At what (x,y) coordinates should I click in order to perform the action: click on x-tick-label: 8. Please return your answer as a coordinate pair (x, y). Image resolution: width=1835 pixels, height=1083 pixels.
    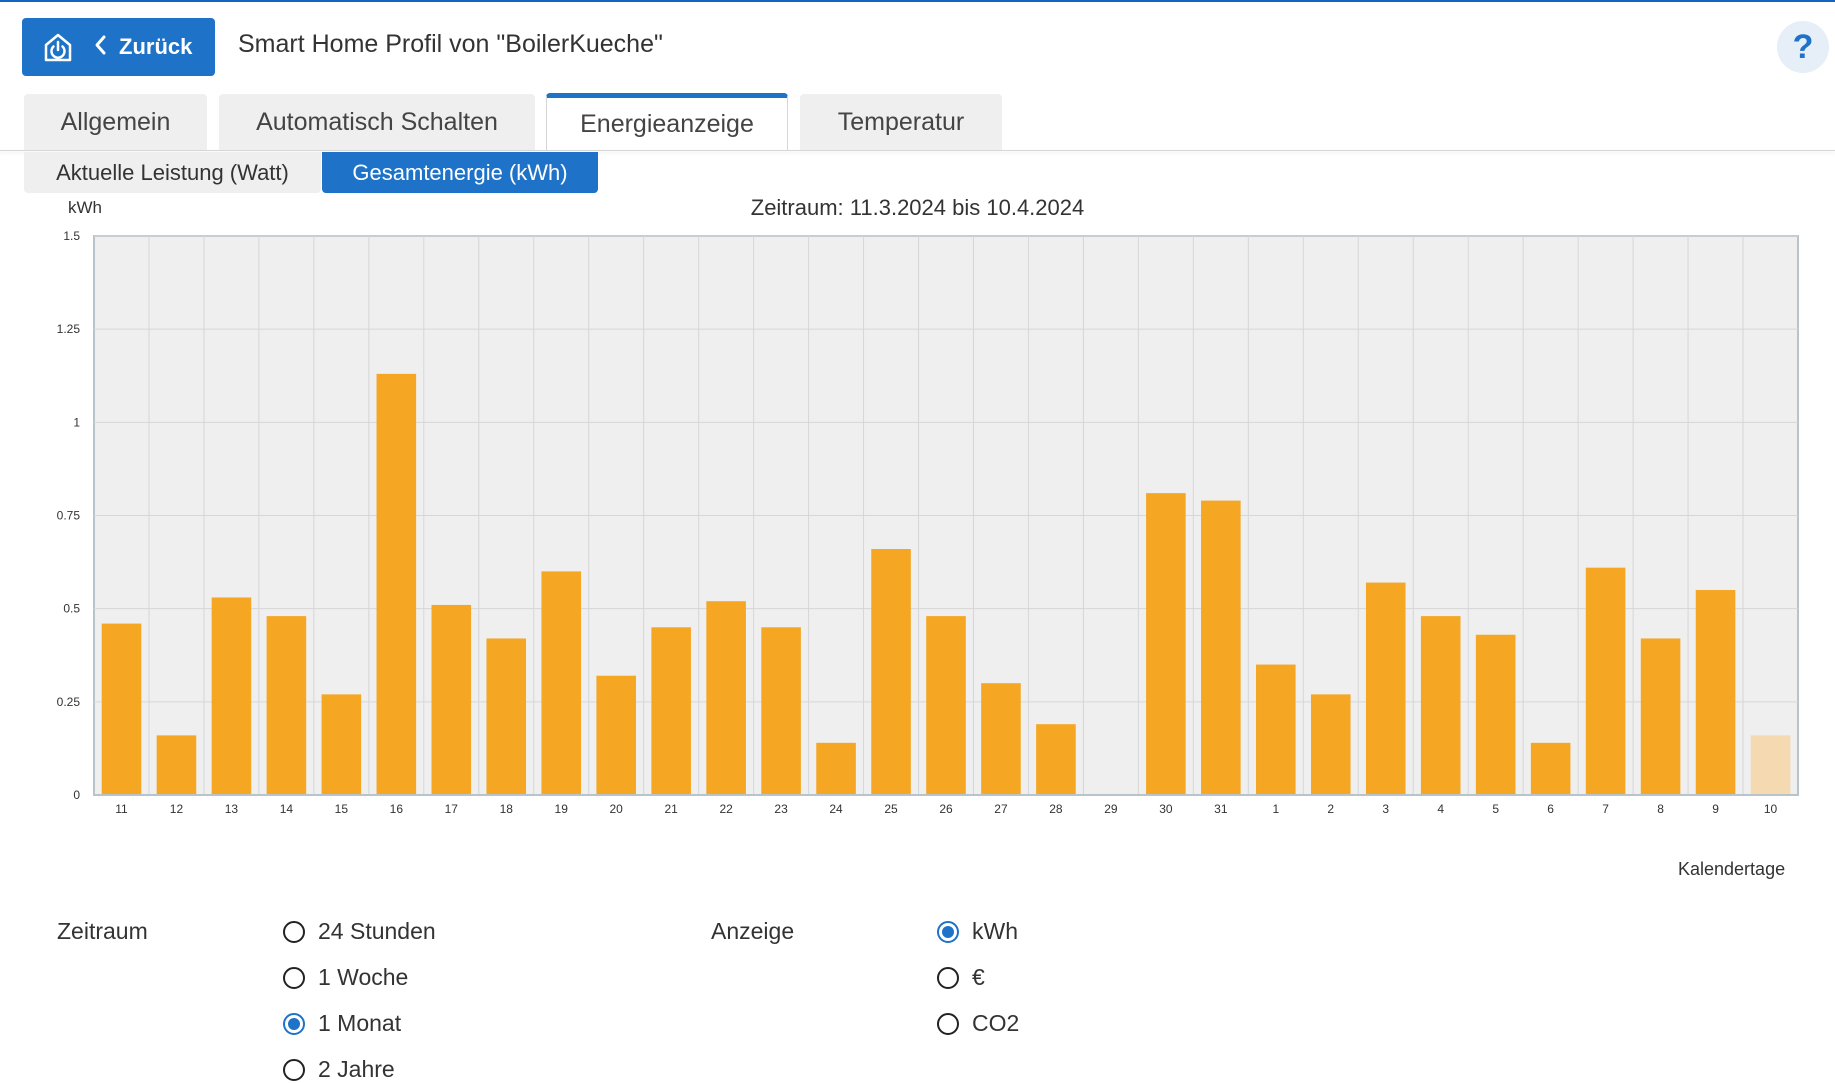
    Looking at the image, I should click on (1660, 809).